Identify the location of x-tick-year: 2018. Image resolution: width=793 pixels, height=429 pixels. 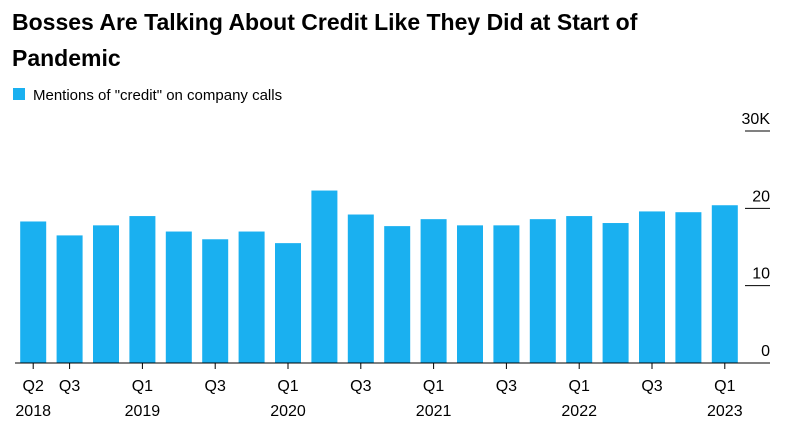
(33, 411).